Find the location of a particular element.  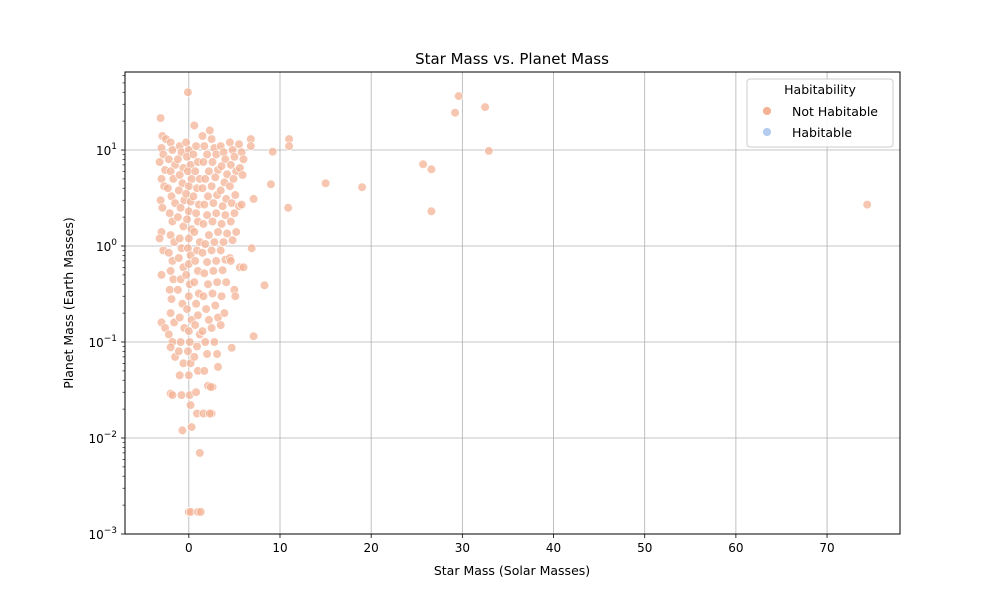

legend: Habitability Not Habitable Habitable is located at coordinates (820, 113).